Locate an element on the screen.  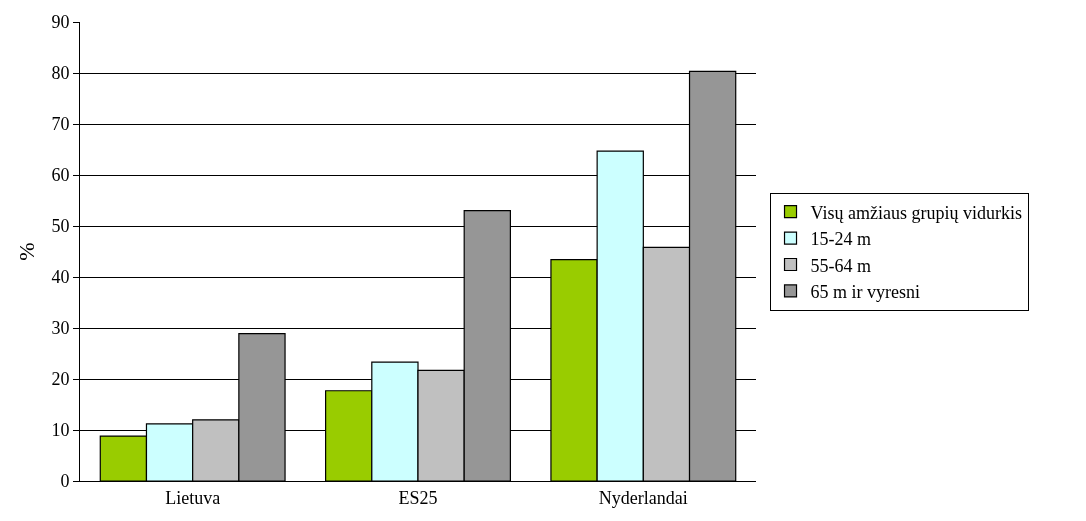
legend-label: 65 m ir vyresni is located at coordinates (865, 291).